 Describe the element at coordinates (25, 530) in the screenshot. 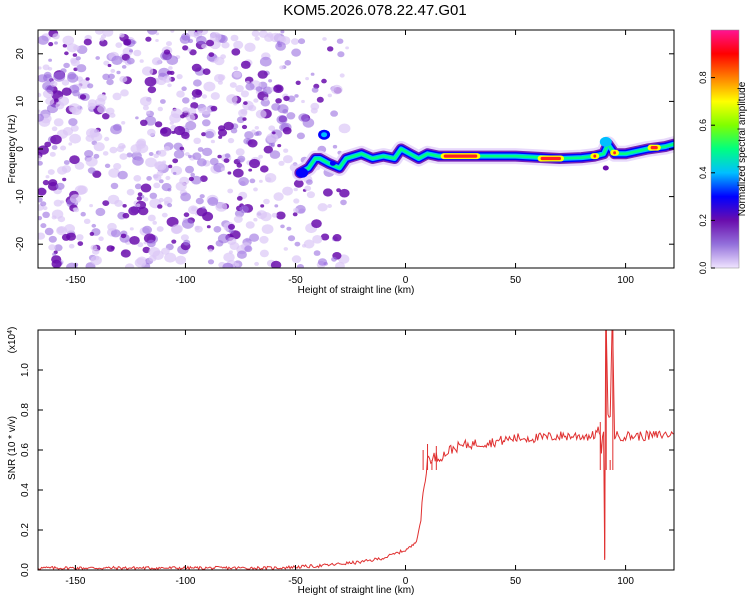

I see `y-tick-label: 0.2` at that location.